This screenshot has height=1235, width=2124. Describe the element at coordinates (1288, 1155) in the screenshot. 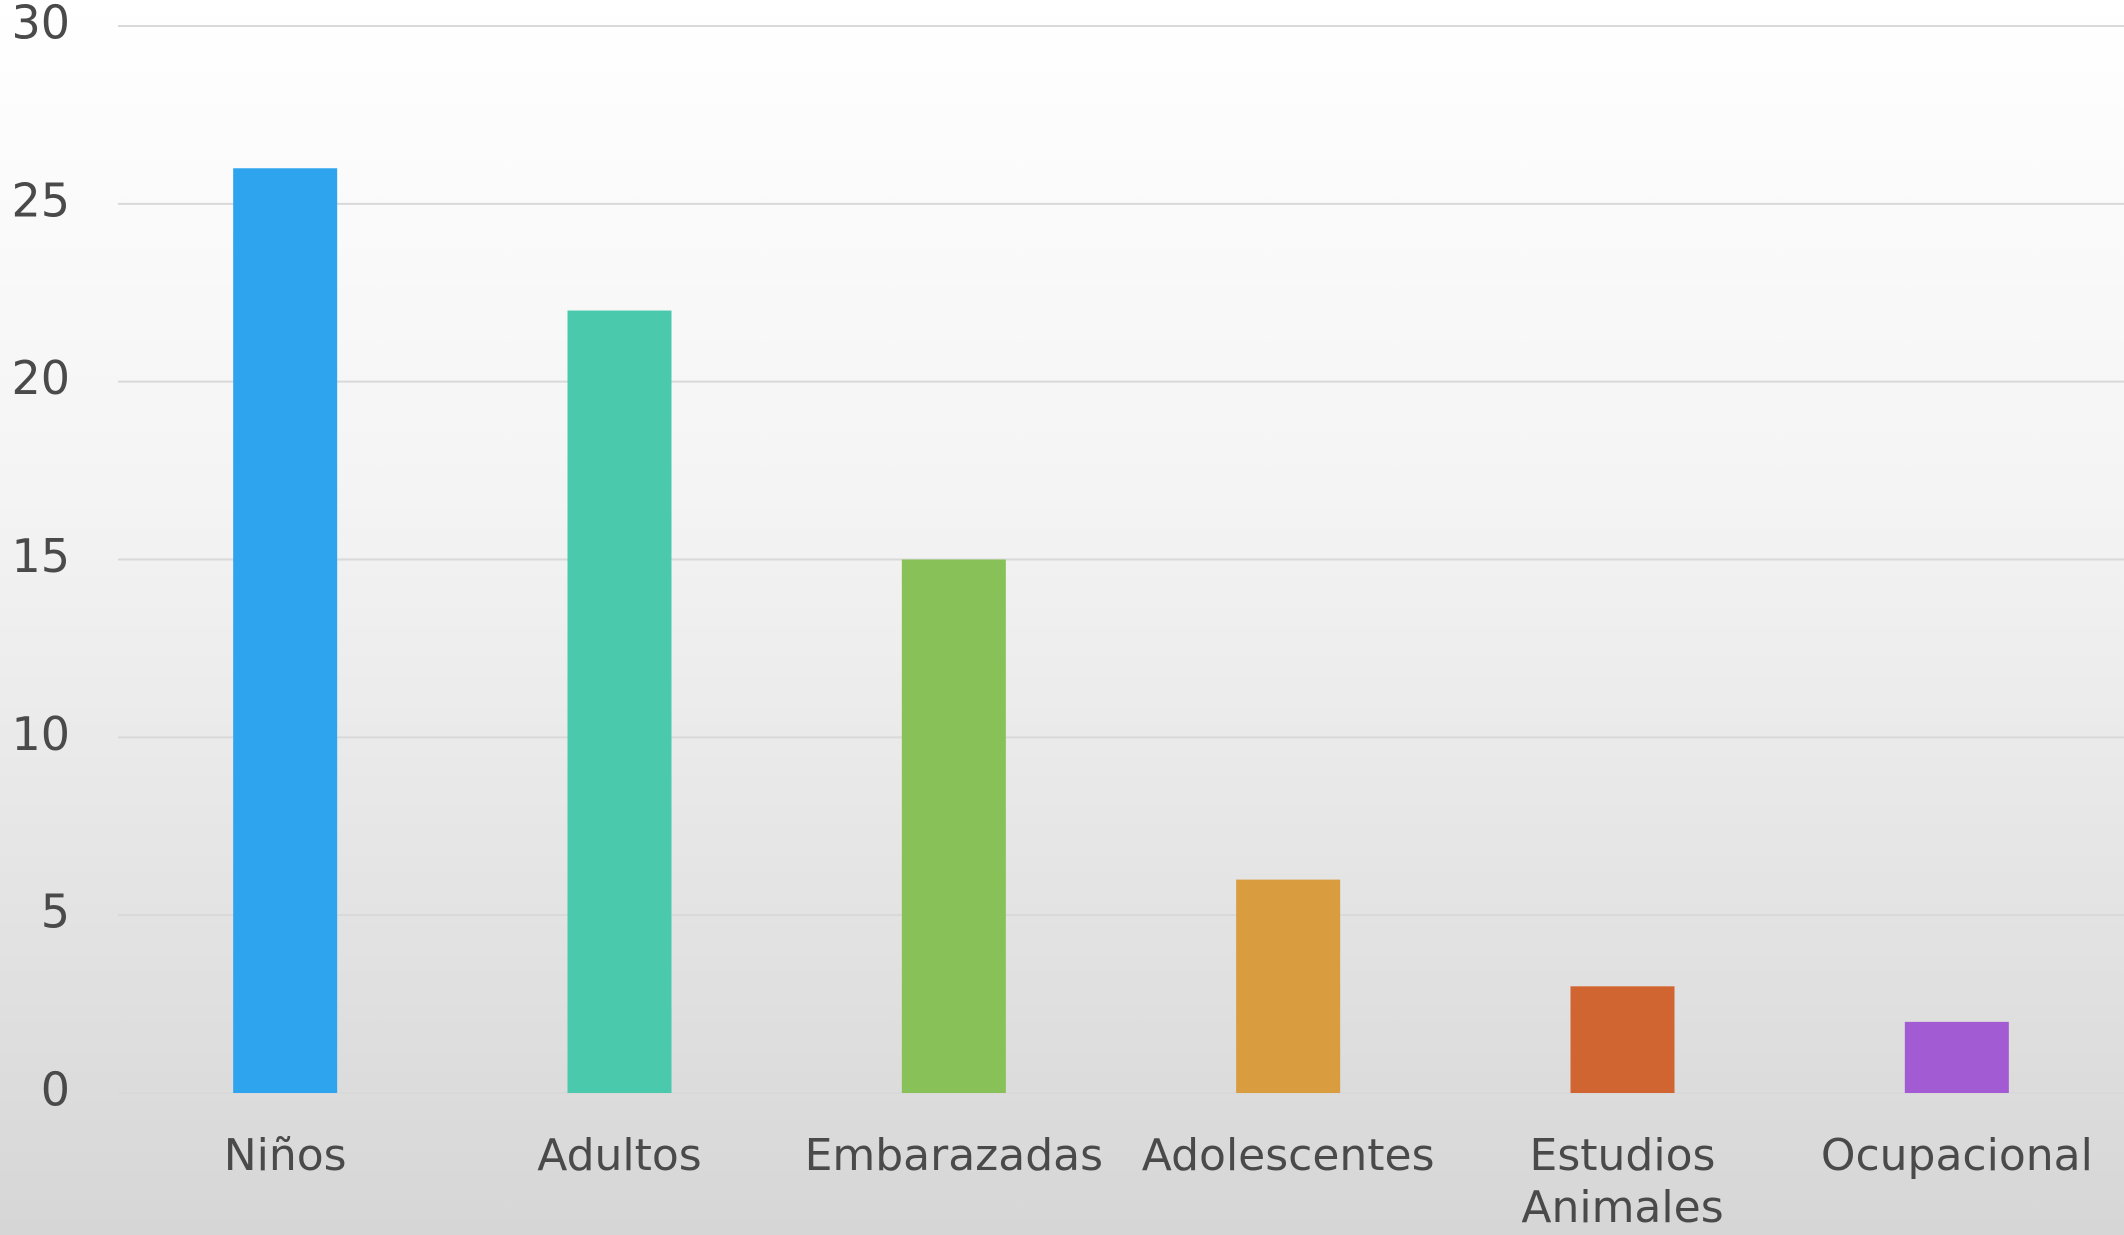

I see `x-tick-label: Adolescentes` at that location.